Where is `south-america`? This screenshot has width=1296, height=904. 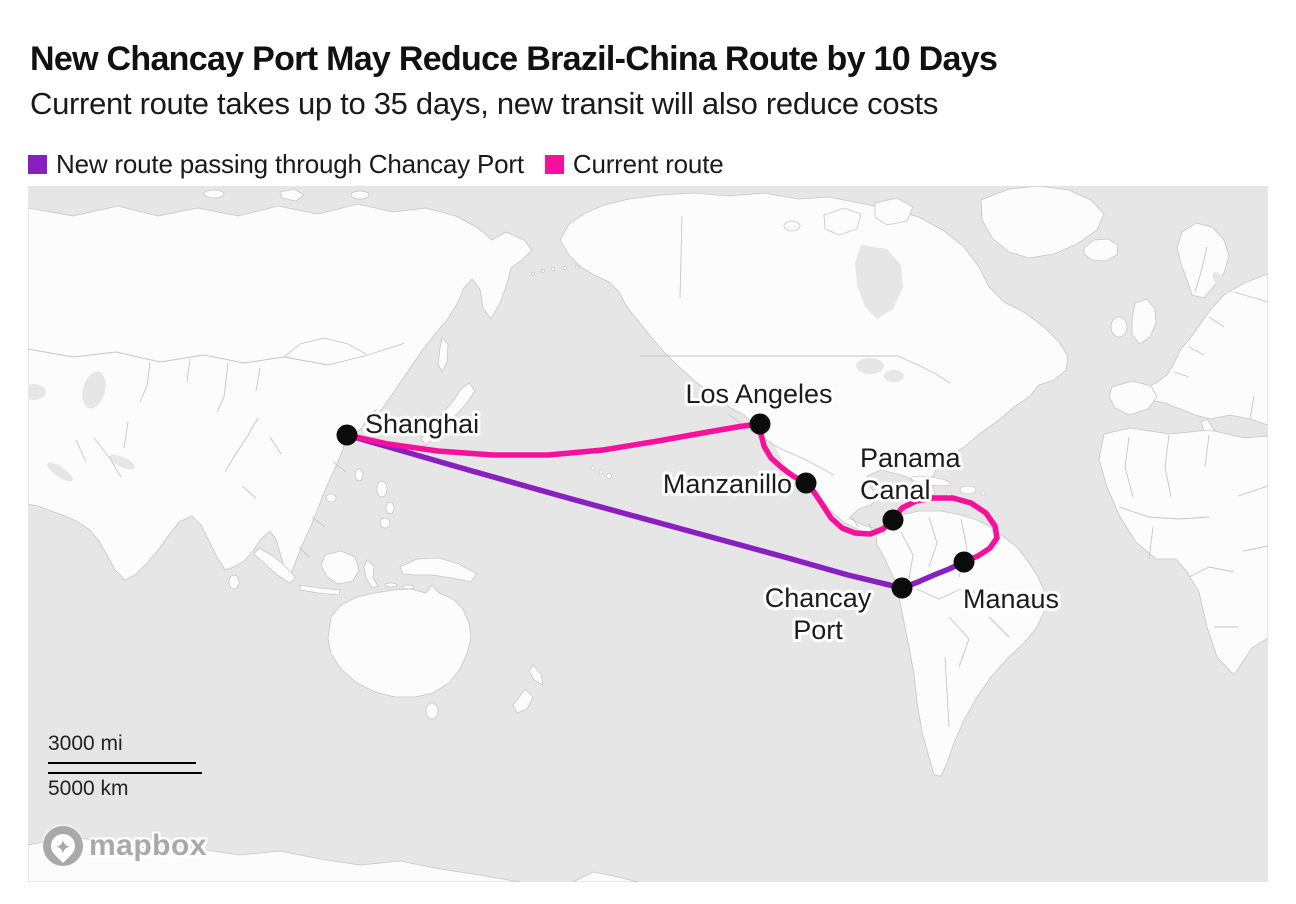
south-america is located at coordinates (960, 643).